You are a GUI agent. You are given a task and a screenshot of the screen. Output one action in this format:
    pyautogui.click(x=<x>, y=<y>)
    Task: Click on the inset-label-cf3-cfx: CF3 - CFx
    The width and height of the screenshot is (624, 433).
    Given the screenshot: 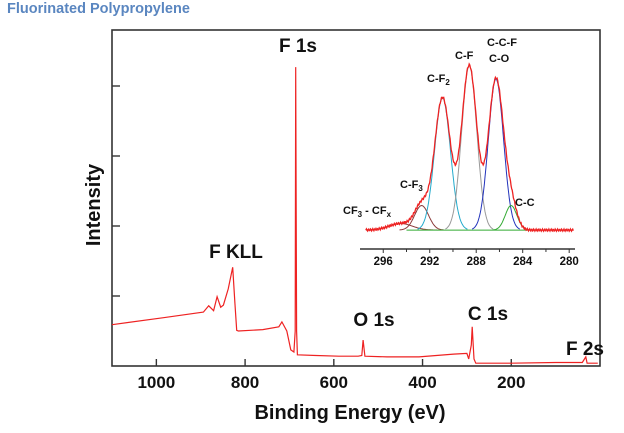 What is the action you would take?
    pyautogui.click(x=367, y=212)
    